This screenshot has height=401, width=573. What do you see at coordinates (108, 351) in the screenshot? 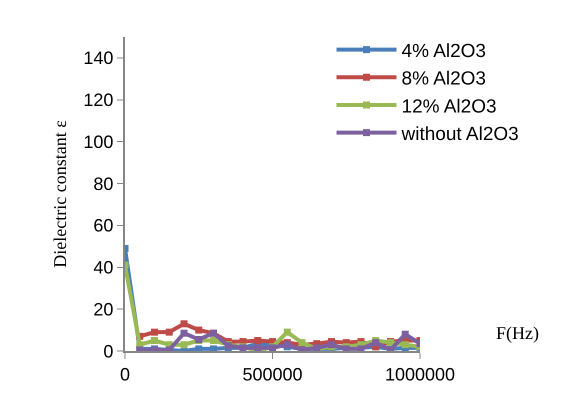
I see `y-tick-label: 0` at bounding box center [108, 351].